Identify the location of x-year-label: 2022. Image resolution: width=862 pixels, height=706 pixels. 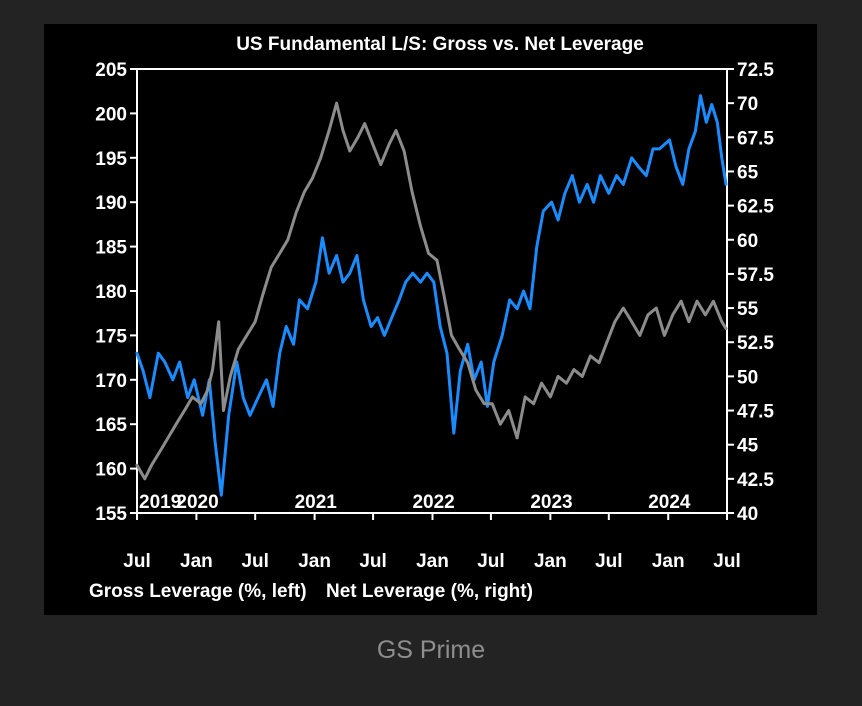
(433, 502).